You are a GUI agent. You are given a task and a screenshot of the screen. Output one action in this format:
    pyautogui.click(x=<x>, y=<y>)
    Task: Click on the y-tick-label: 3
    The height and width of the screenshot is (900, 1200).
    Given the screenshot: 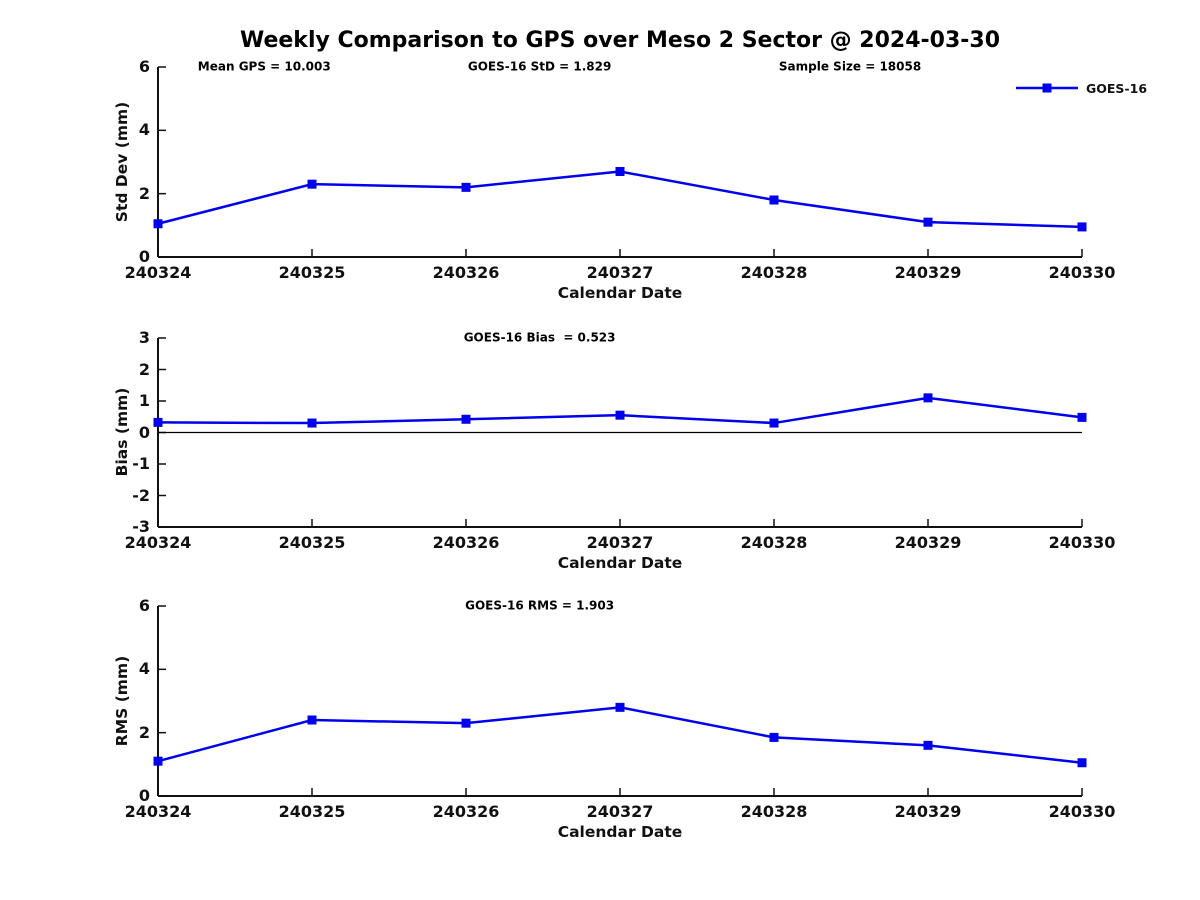 What is the action you would take?
    pyautogui.click(x=144, y=337)
    